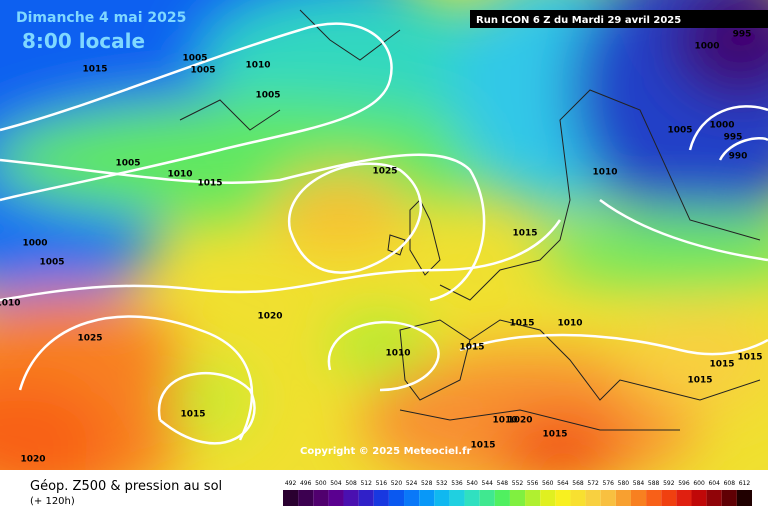 The height and width of the screenshot is (512, 768). What do you see at coordinates (578, 20) in the screenshot?
I see `run-info: Run ICON 6 Z du Mardi 29 avril 2025` at bounding box center [578, 20].